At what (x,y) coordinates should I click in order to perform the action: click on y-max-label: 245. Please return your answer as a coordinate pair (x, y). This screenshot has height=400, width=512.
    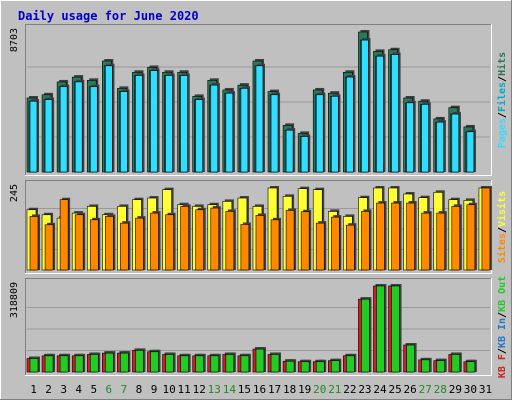
    Looking at the image, I should click on (14, 193).